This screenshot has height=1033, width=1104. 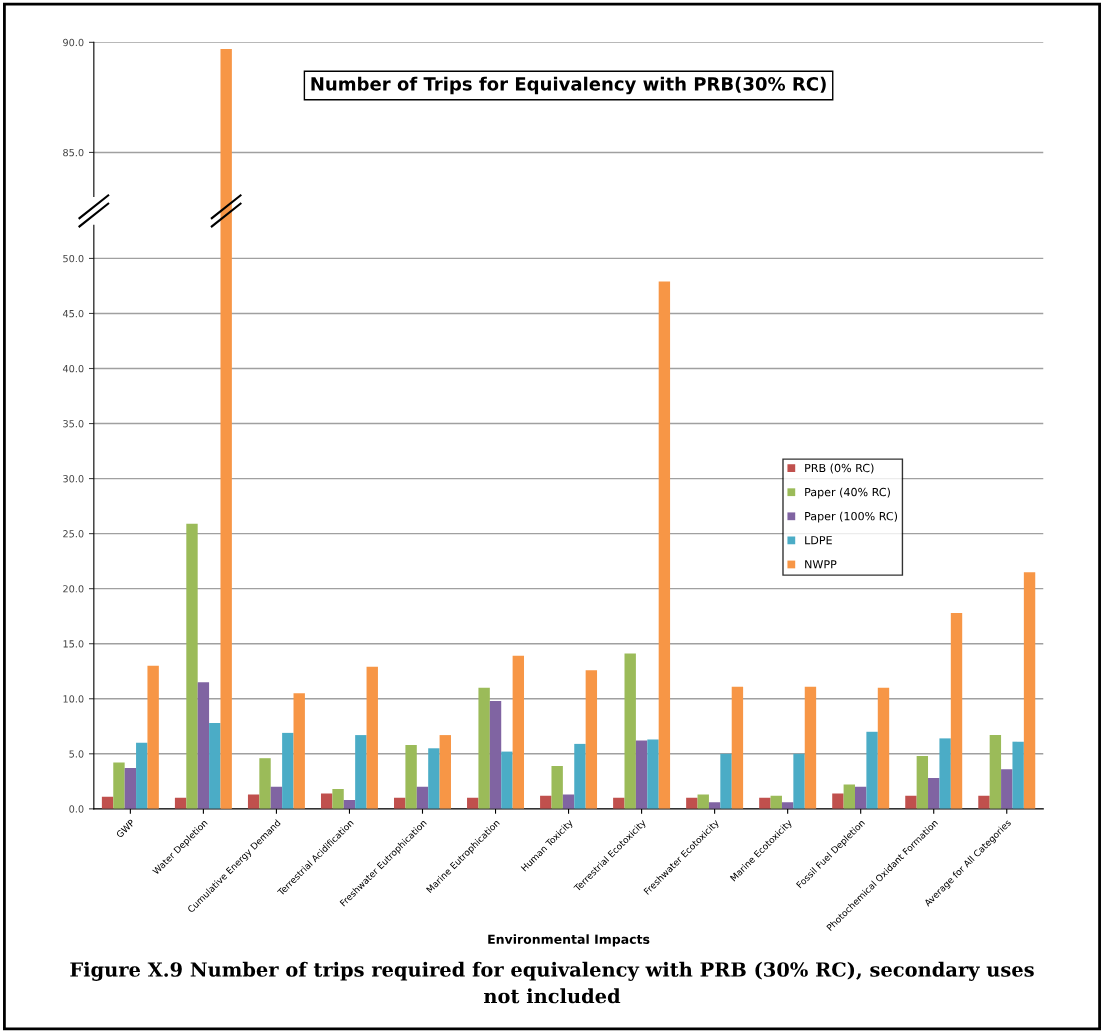 What do you see at coordinates (76, 809) in the screenshot?
I see `y-tick-label: 0.0` at bounding box center [76, 809].